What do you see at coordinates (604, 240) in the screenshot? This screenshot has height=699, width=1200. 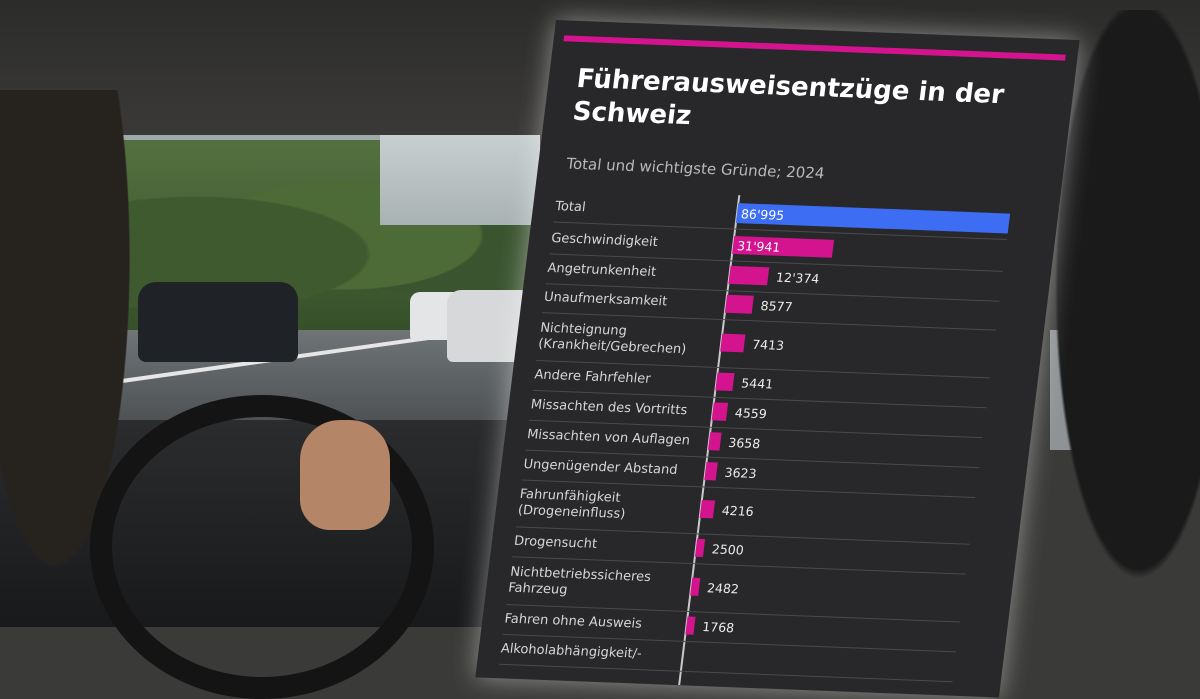 I see `category-label: Geschwindigkeit` at bounding box center [604, 240].